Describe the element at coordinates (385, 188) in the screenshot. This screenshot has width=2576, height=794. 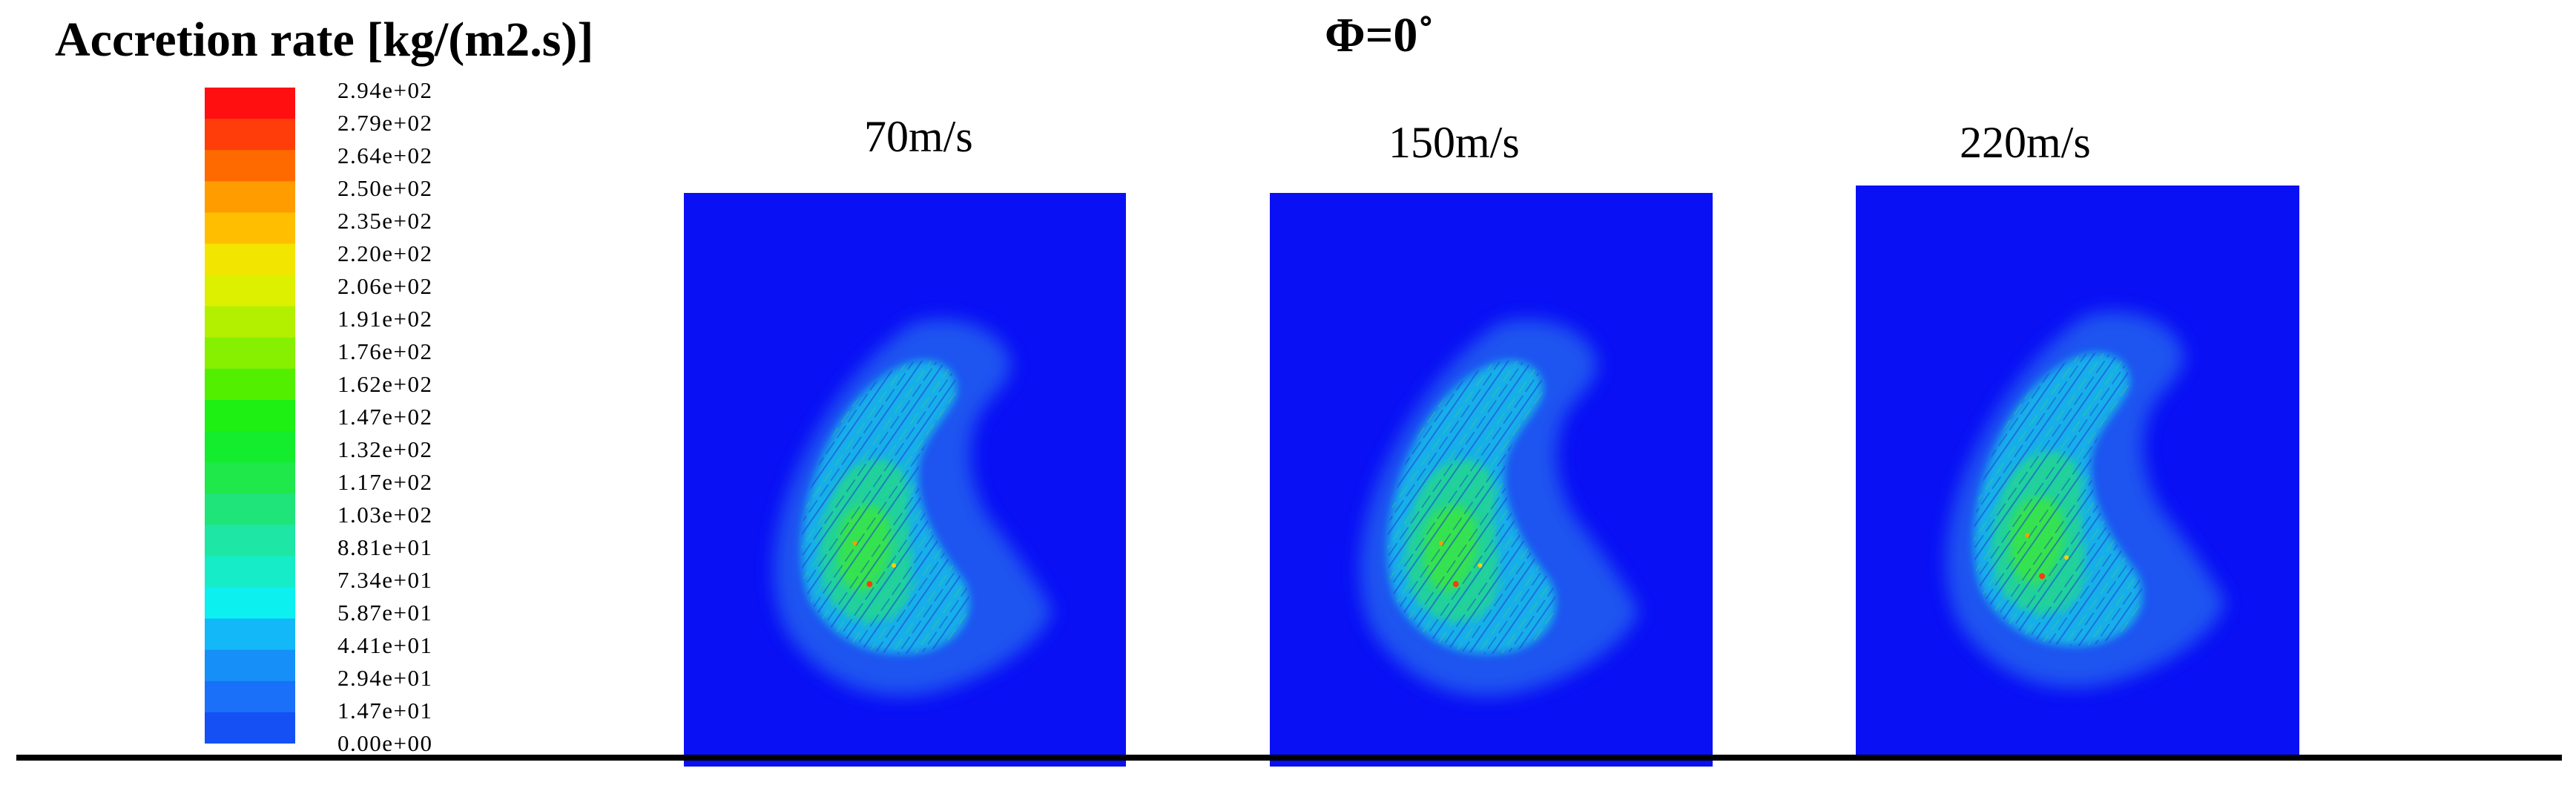
I see `colorbar-tick-label: 2.50e+02` at that location.